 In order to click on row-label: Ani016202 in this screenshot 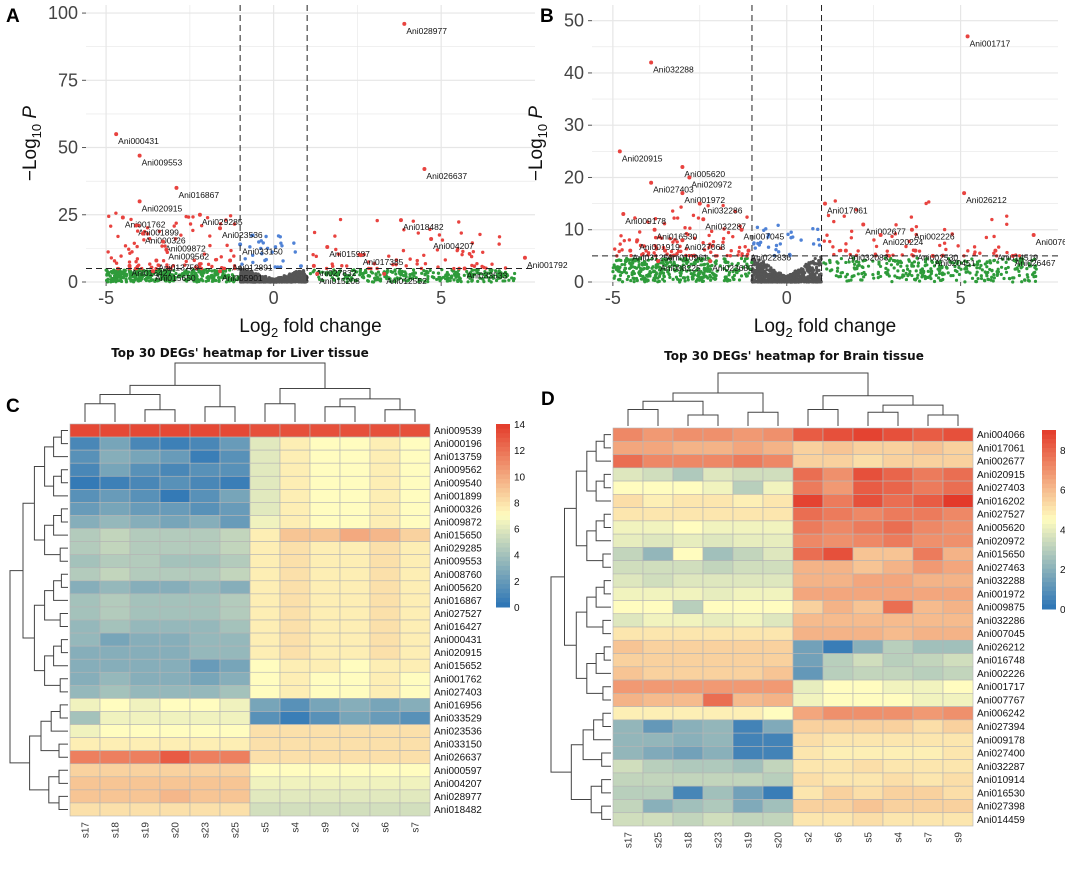, I will do `click(1001, 501)`.